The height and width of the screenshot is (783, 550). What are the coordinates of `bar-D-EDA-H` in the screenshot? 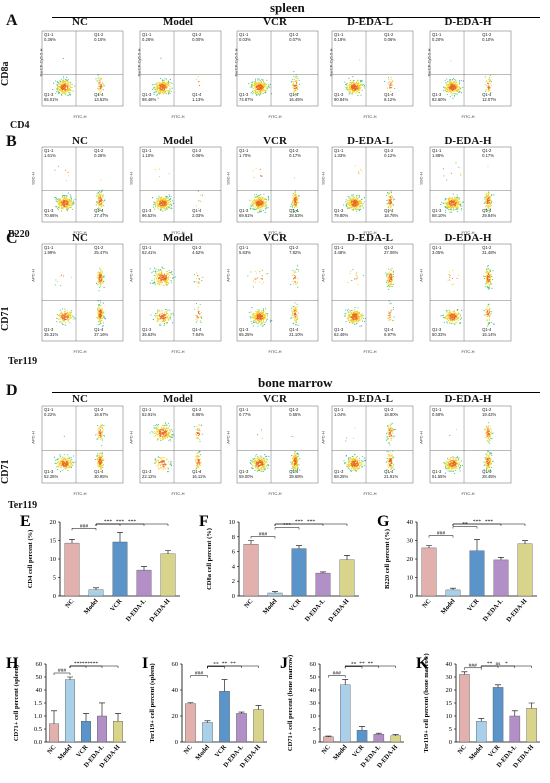 It's located at (168, 575).